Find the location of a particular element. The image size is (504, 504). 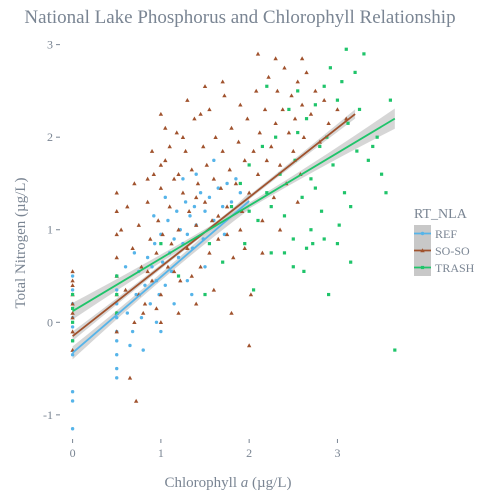

x-axis: 0 1 2 3 is located at coordinates (205, 449).